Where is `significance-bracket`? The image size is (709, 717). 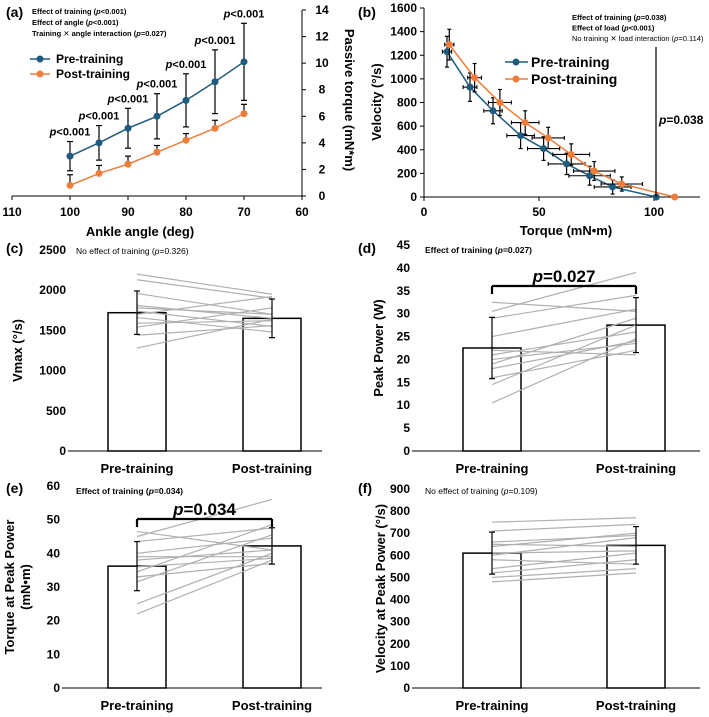
significance-bracket is located at coordinates (564, 289).